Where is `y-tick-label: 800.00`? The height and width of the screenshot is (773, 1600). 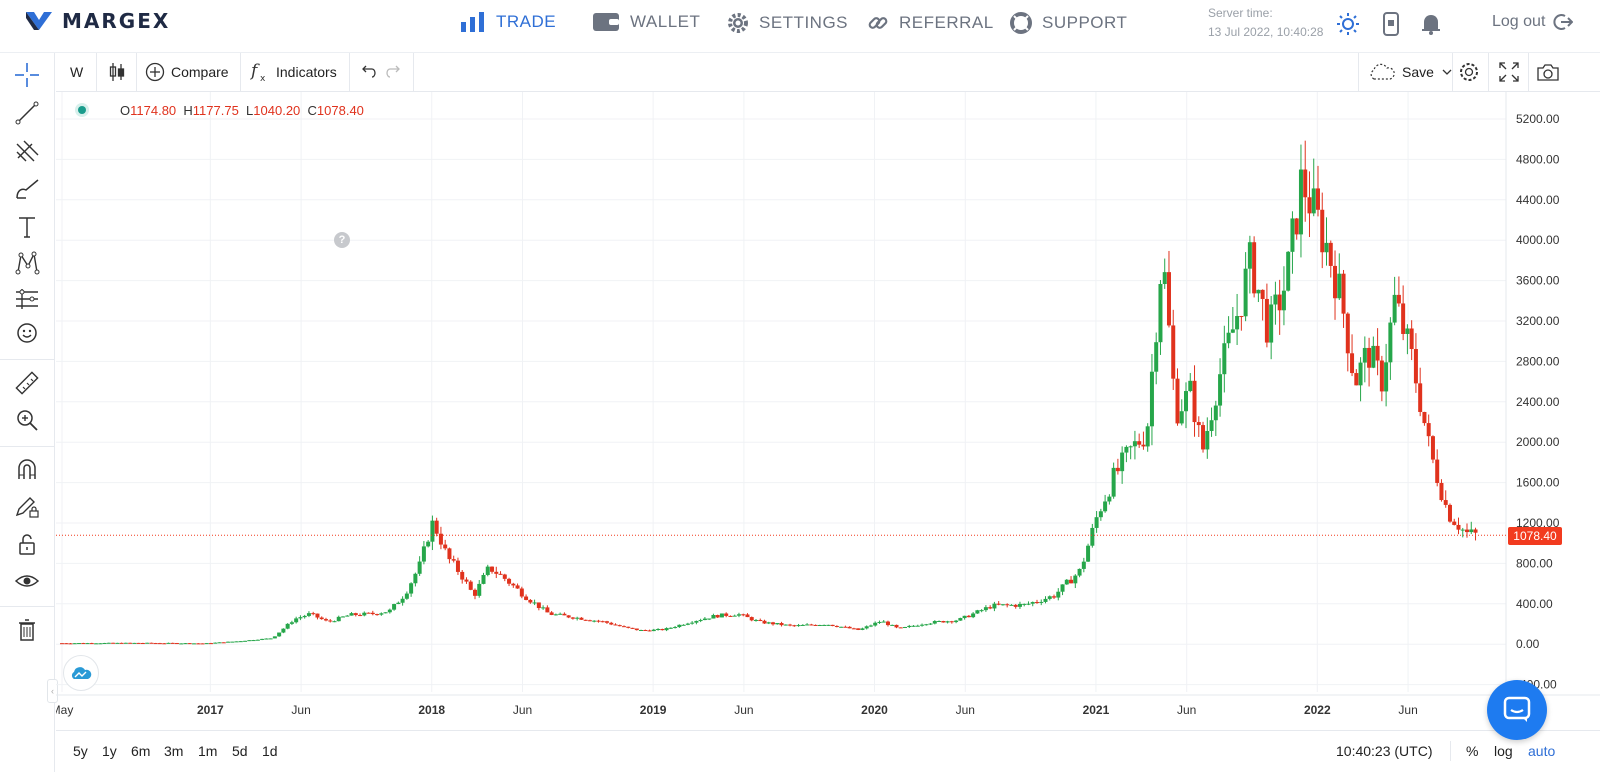
y-tick-label: 800.00 is located at coordinates (1534, 563).